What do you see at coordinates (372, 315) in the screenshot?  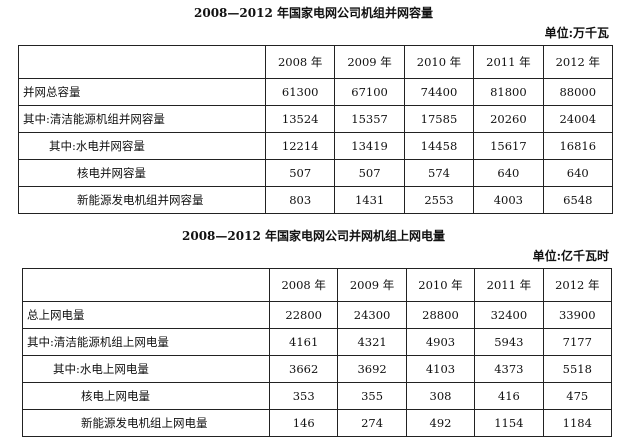 I see `value-cell: 24300` at bounding box center [372, 315].